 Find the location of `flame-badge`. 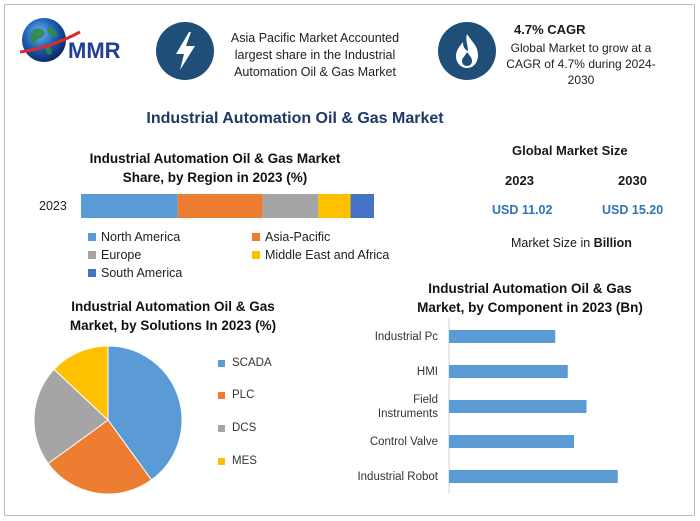

flame-badge is located at coordinates (467, 51).